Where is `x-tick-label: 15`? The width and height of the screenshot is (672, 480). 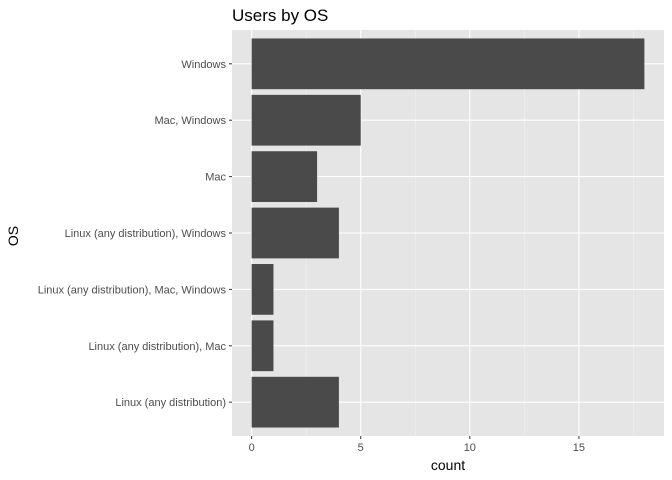 x-tick-label: 15 is located at coordinates (579, 448).